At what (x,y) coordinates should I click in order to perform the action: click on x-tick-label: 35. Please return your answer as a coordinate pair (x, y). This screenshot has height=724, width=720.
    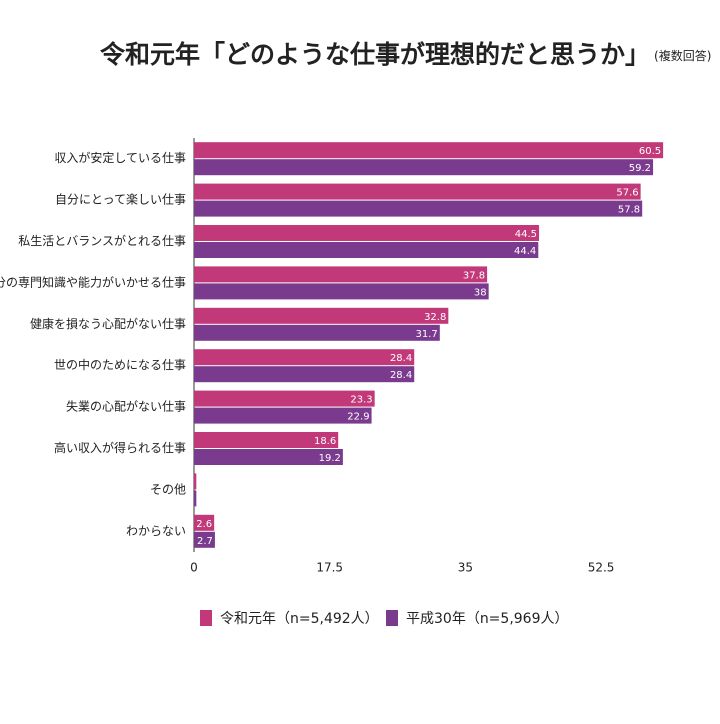
    Looking at the image, I should click on (465, 568).